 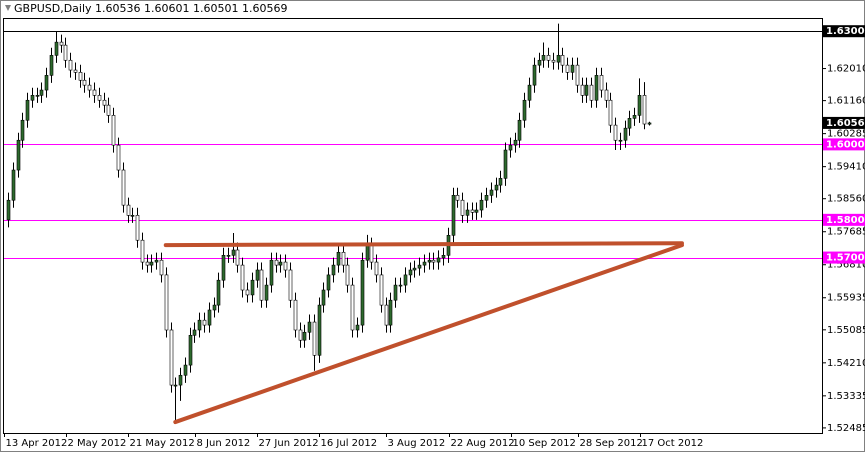 I want to click on trendline, so click(x=423, y=244).